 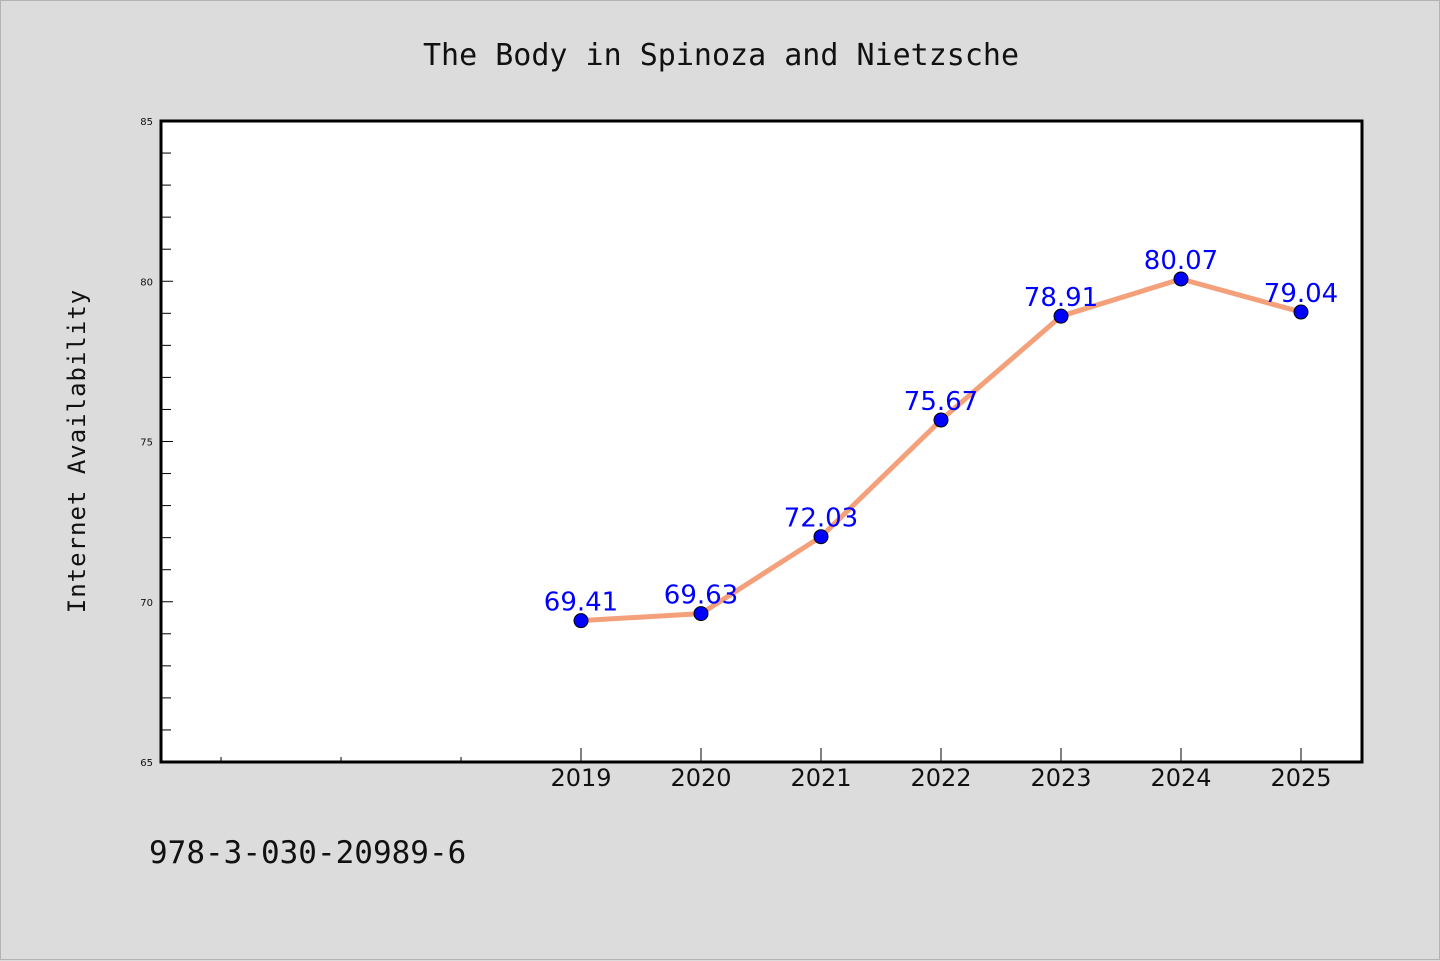 What do you see at coordinates (580, 778) in the screenshot?
I see `x-tick-label: 2019` at bounding box center [580, 778].